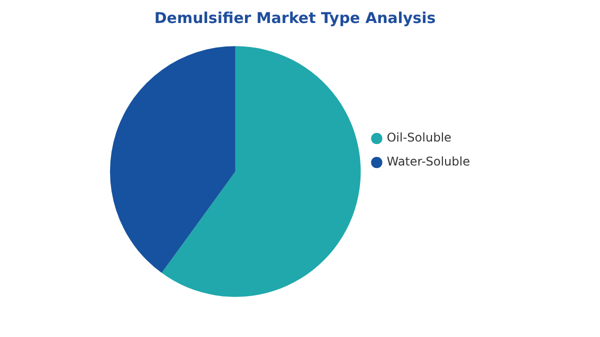 This screenshot has height=337, width=600. Describe the element at coordinates (419, 137) in the screenshot. I see `legend-label: Oil-Soluble` at that location.